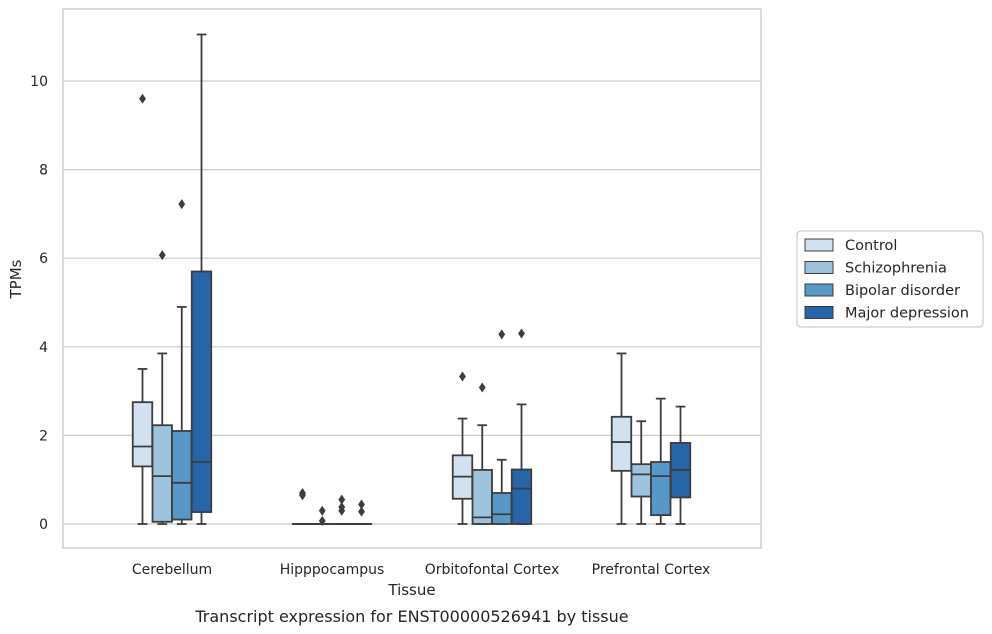 This screenshot has width=992, height=634. What do you see at coordinates (16, 279) in the screenshot?
I see `y-axis-label: TPMs` at bounding box center [16, 279].